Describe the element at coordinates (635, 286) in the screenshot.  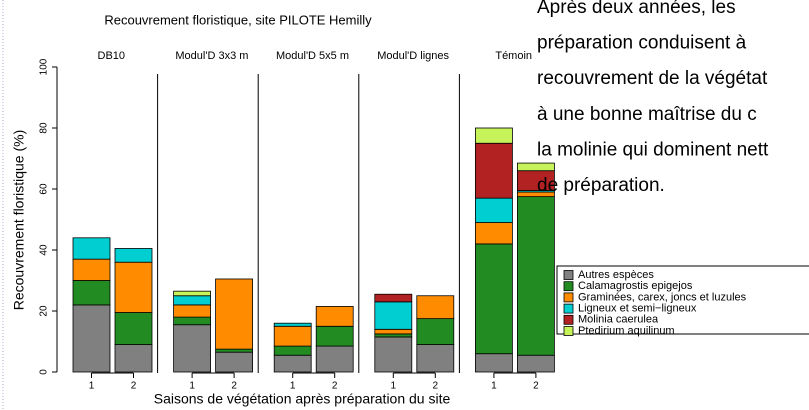
I see `legend-label: Calamagrostis epigejos` at that location.